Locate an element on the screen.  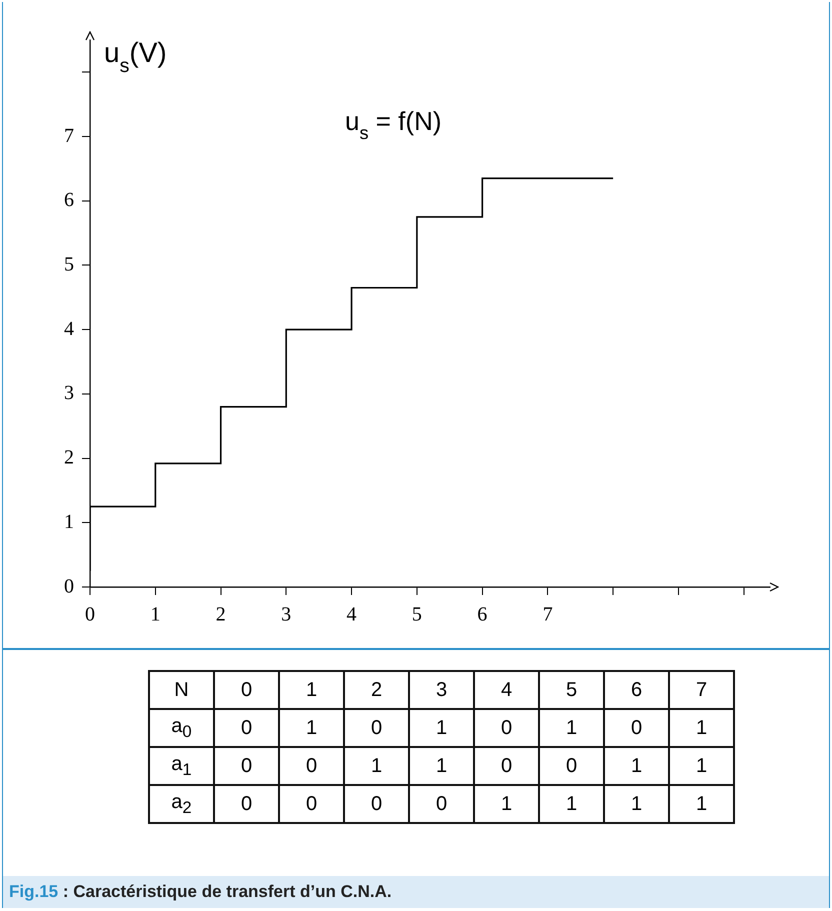
y-tick-label: 2 is located at coordinates (69, 457).